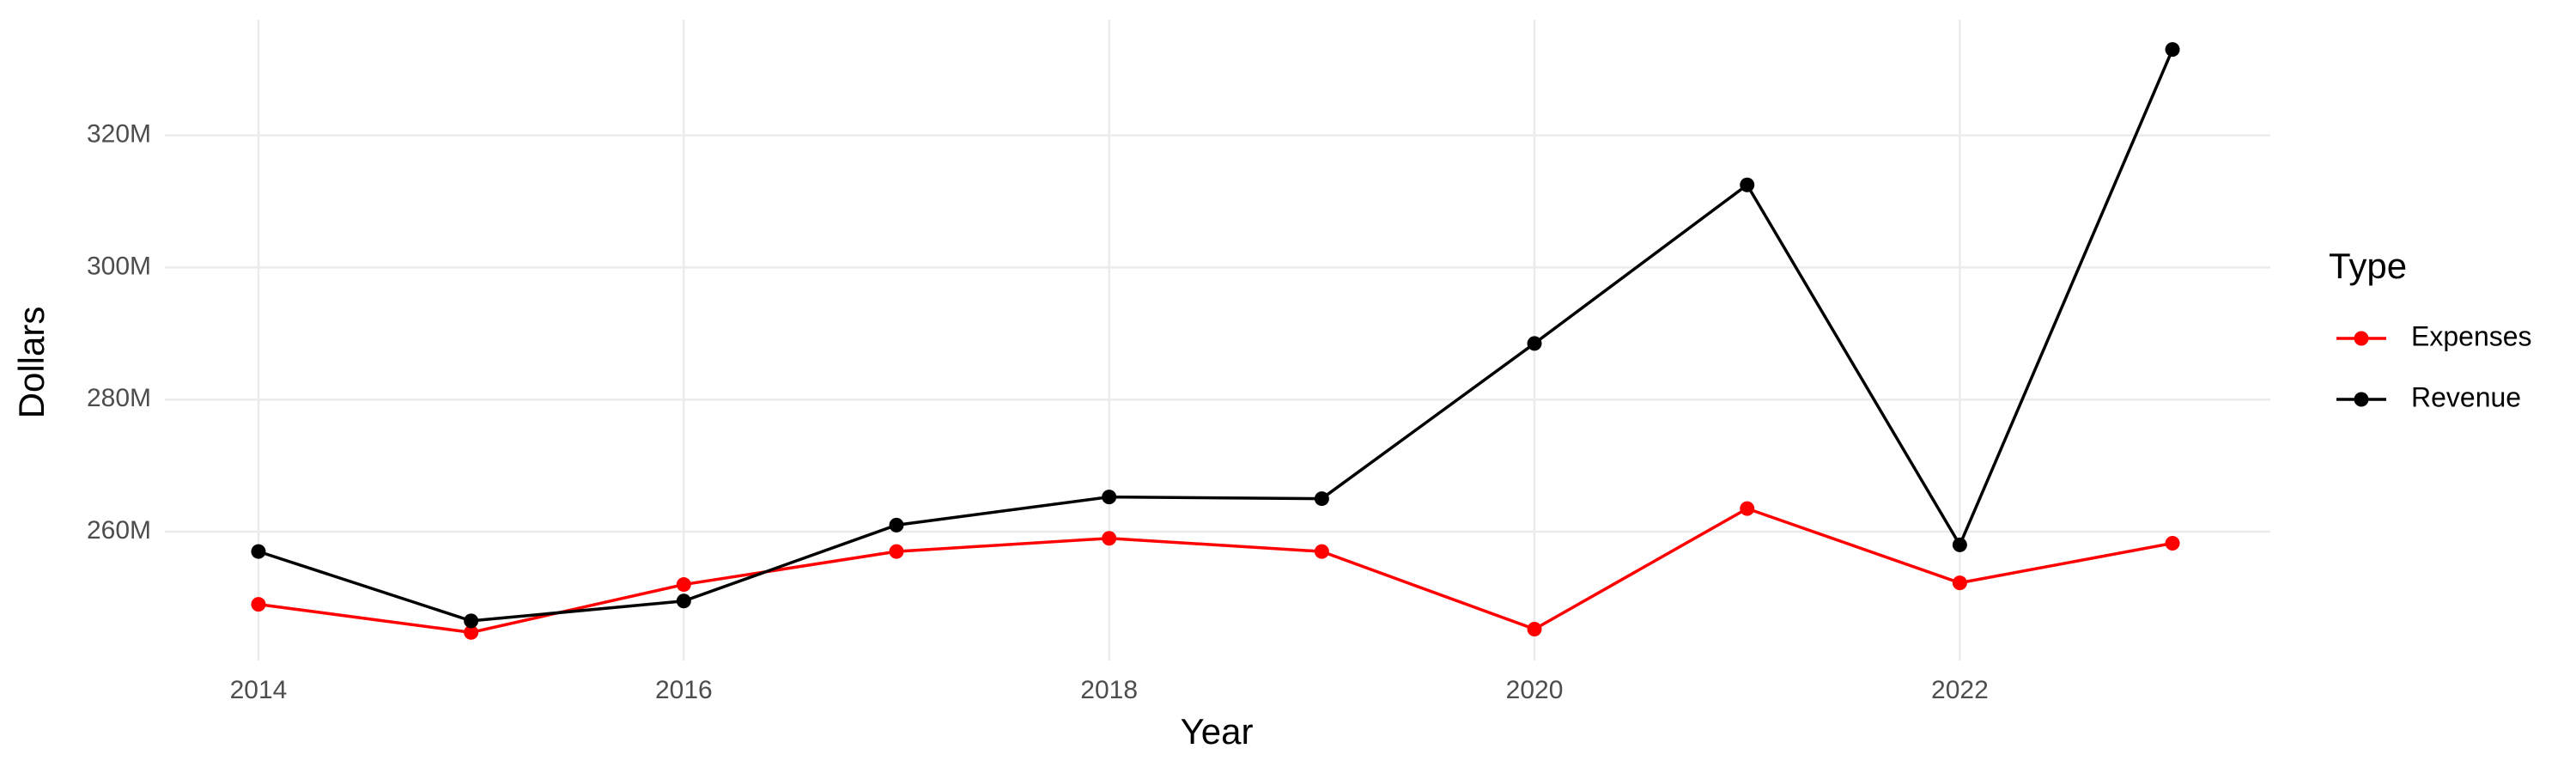  I want to click on x-tick-label: 2016, so click(684, 690).